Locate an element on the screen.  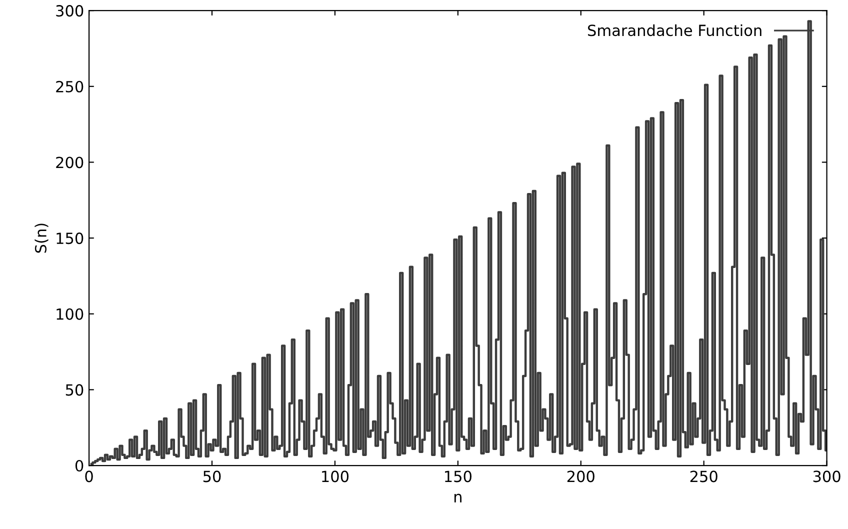
y-tick-label: 50 is located at coordinates (75, 390).